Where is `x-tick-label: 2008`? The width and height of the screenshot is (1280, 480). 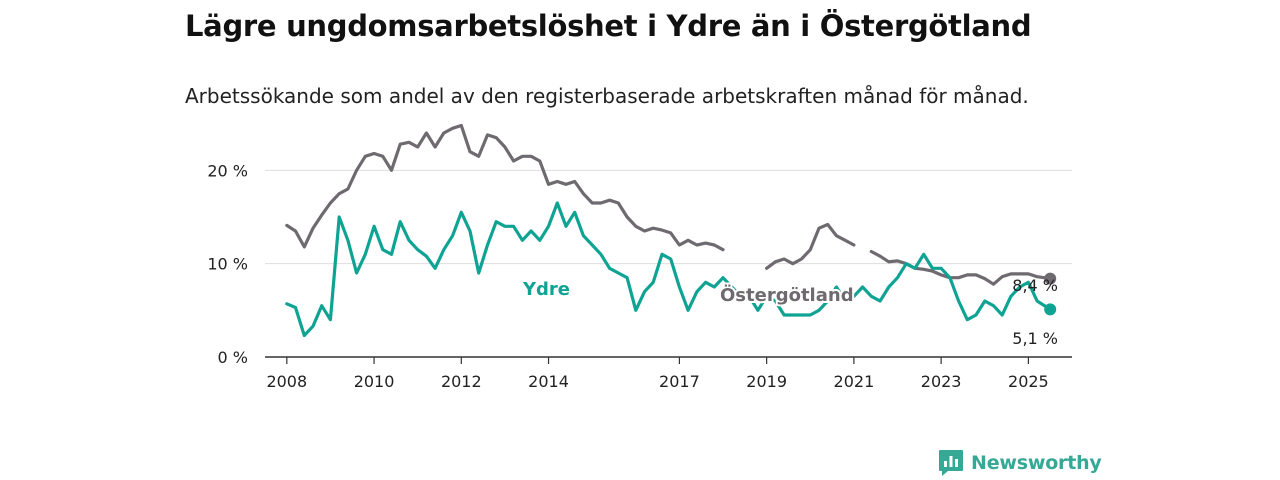 x-tick-label: 2008 is located at coordinates (286, 381).